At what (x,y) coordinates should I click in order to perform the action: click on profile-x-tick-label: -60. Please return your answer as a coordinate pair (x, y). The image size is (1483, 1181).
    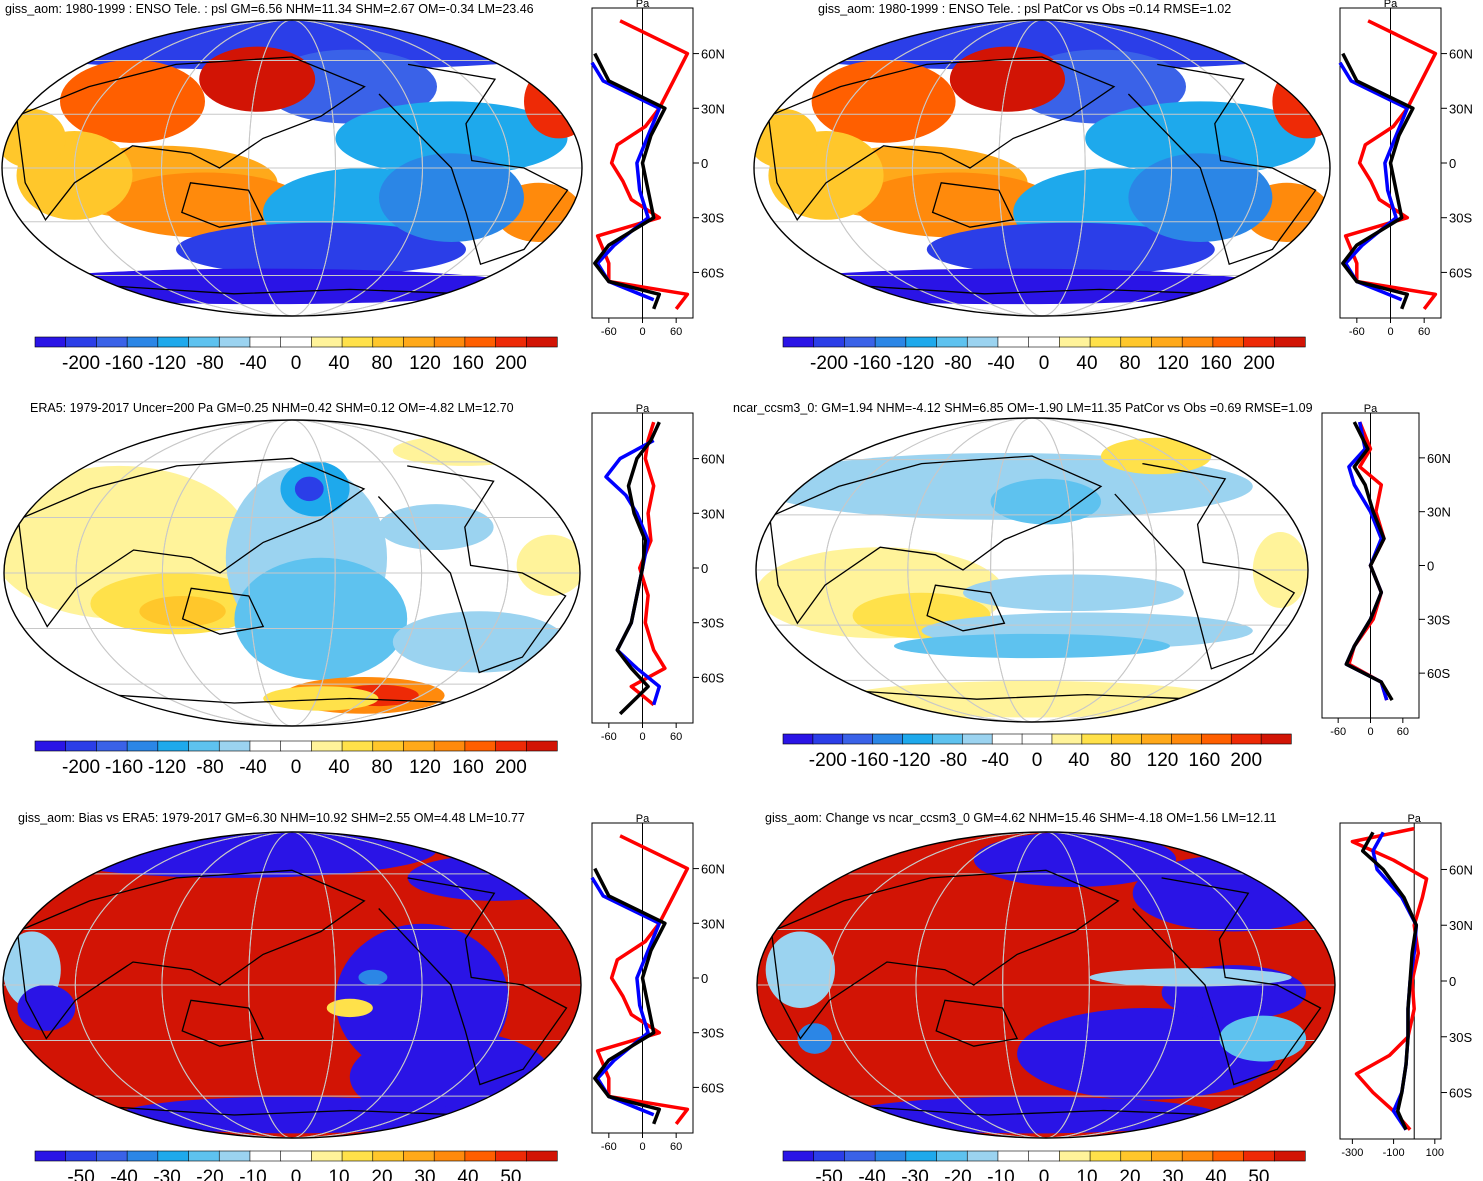
    Looking at the image, I should click on (1357, 332).